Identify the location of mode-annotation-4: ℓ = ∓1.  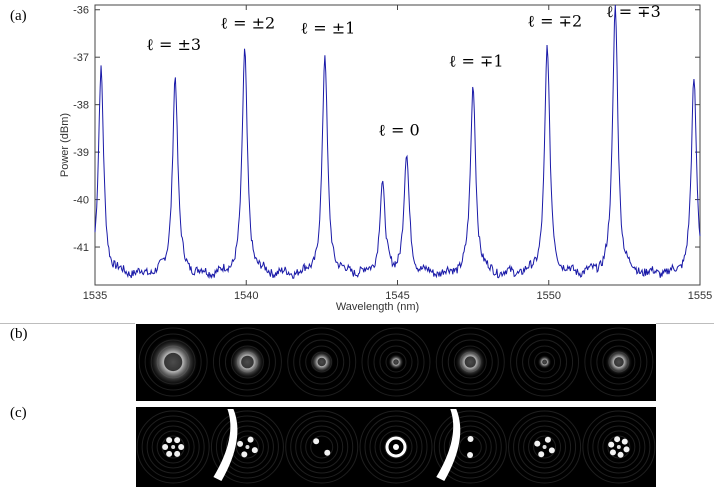
(476, 61).